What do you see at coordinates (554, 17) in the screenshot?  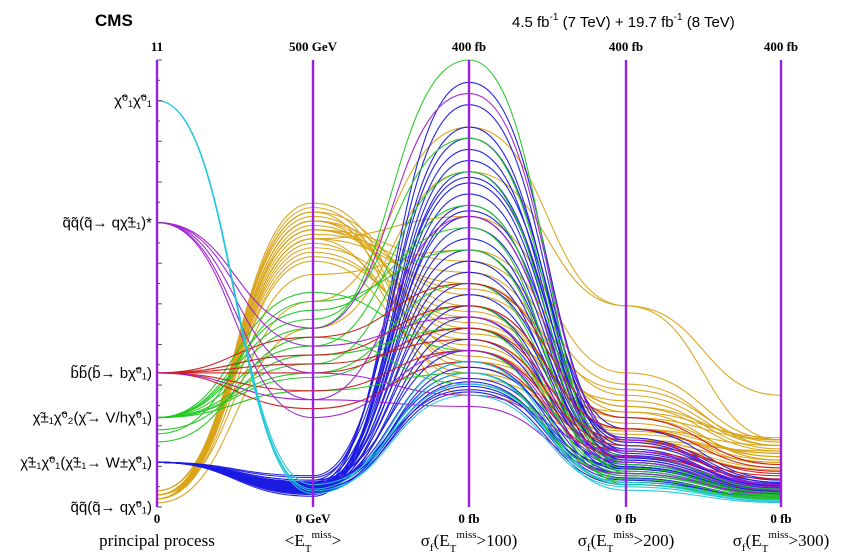 I see `luminosity-a-sup: -1` at bounding box center [554, 17].